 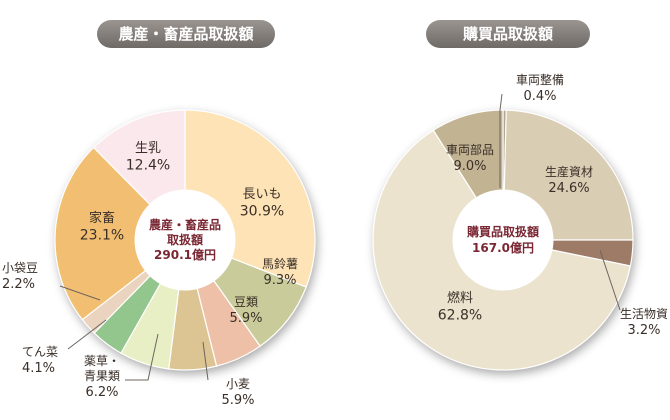 What do you see at coordinates (470, 149) in the screenshot?
I see `slice-label-2-5: 車両部品` at bounding box center [470, 149].